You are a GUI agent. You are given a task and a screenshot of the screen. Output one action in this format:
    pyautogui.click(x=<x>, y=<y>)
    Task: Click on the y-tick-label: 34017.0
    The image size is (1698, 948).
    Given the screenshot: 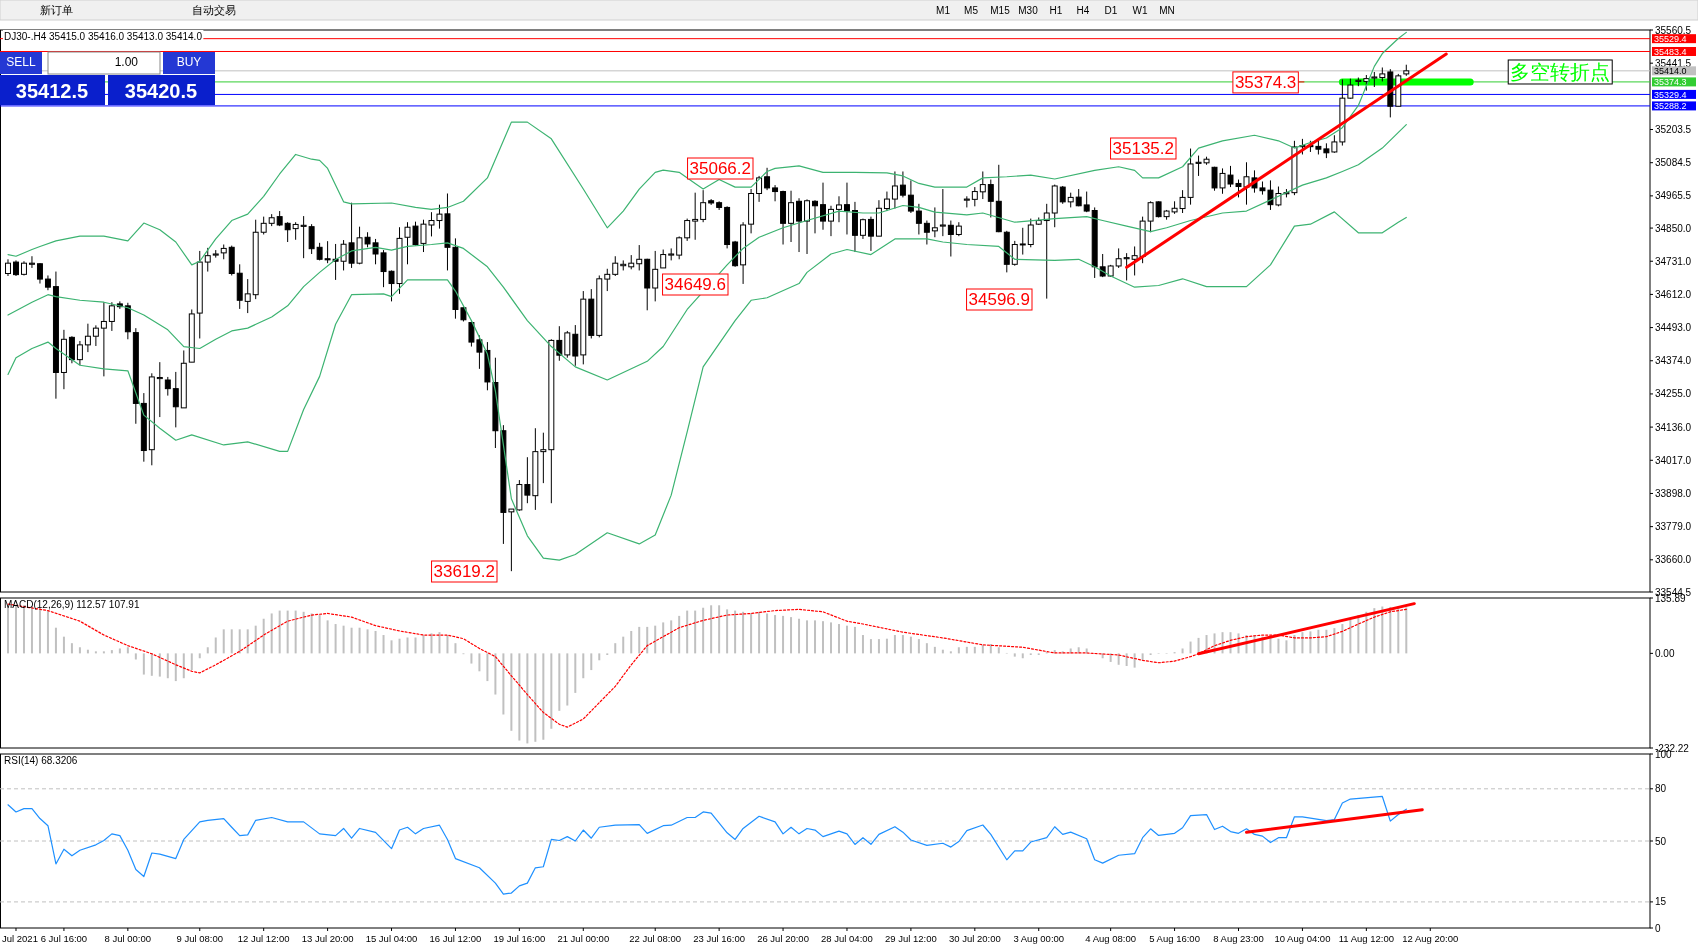 What is the action you would take?
    pyautogui.click(x=1673, y=460)
    